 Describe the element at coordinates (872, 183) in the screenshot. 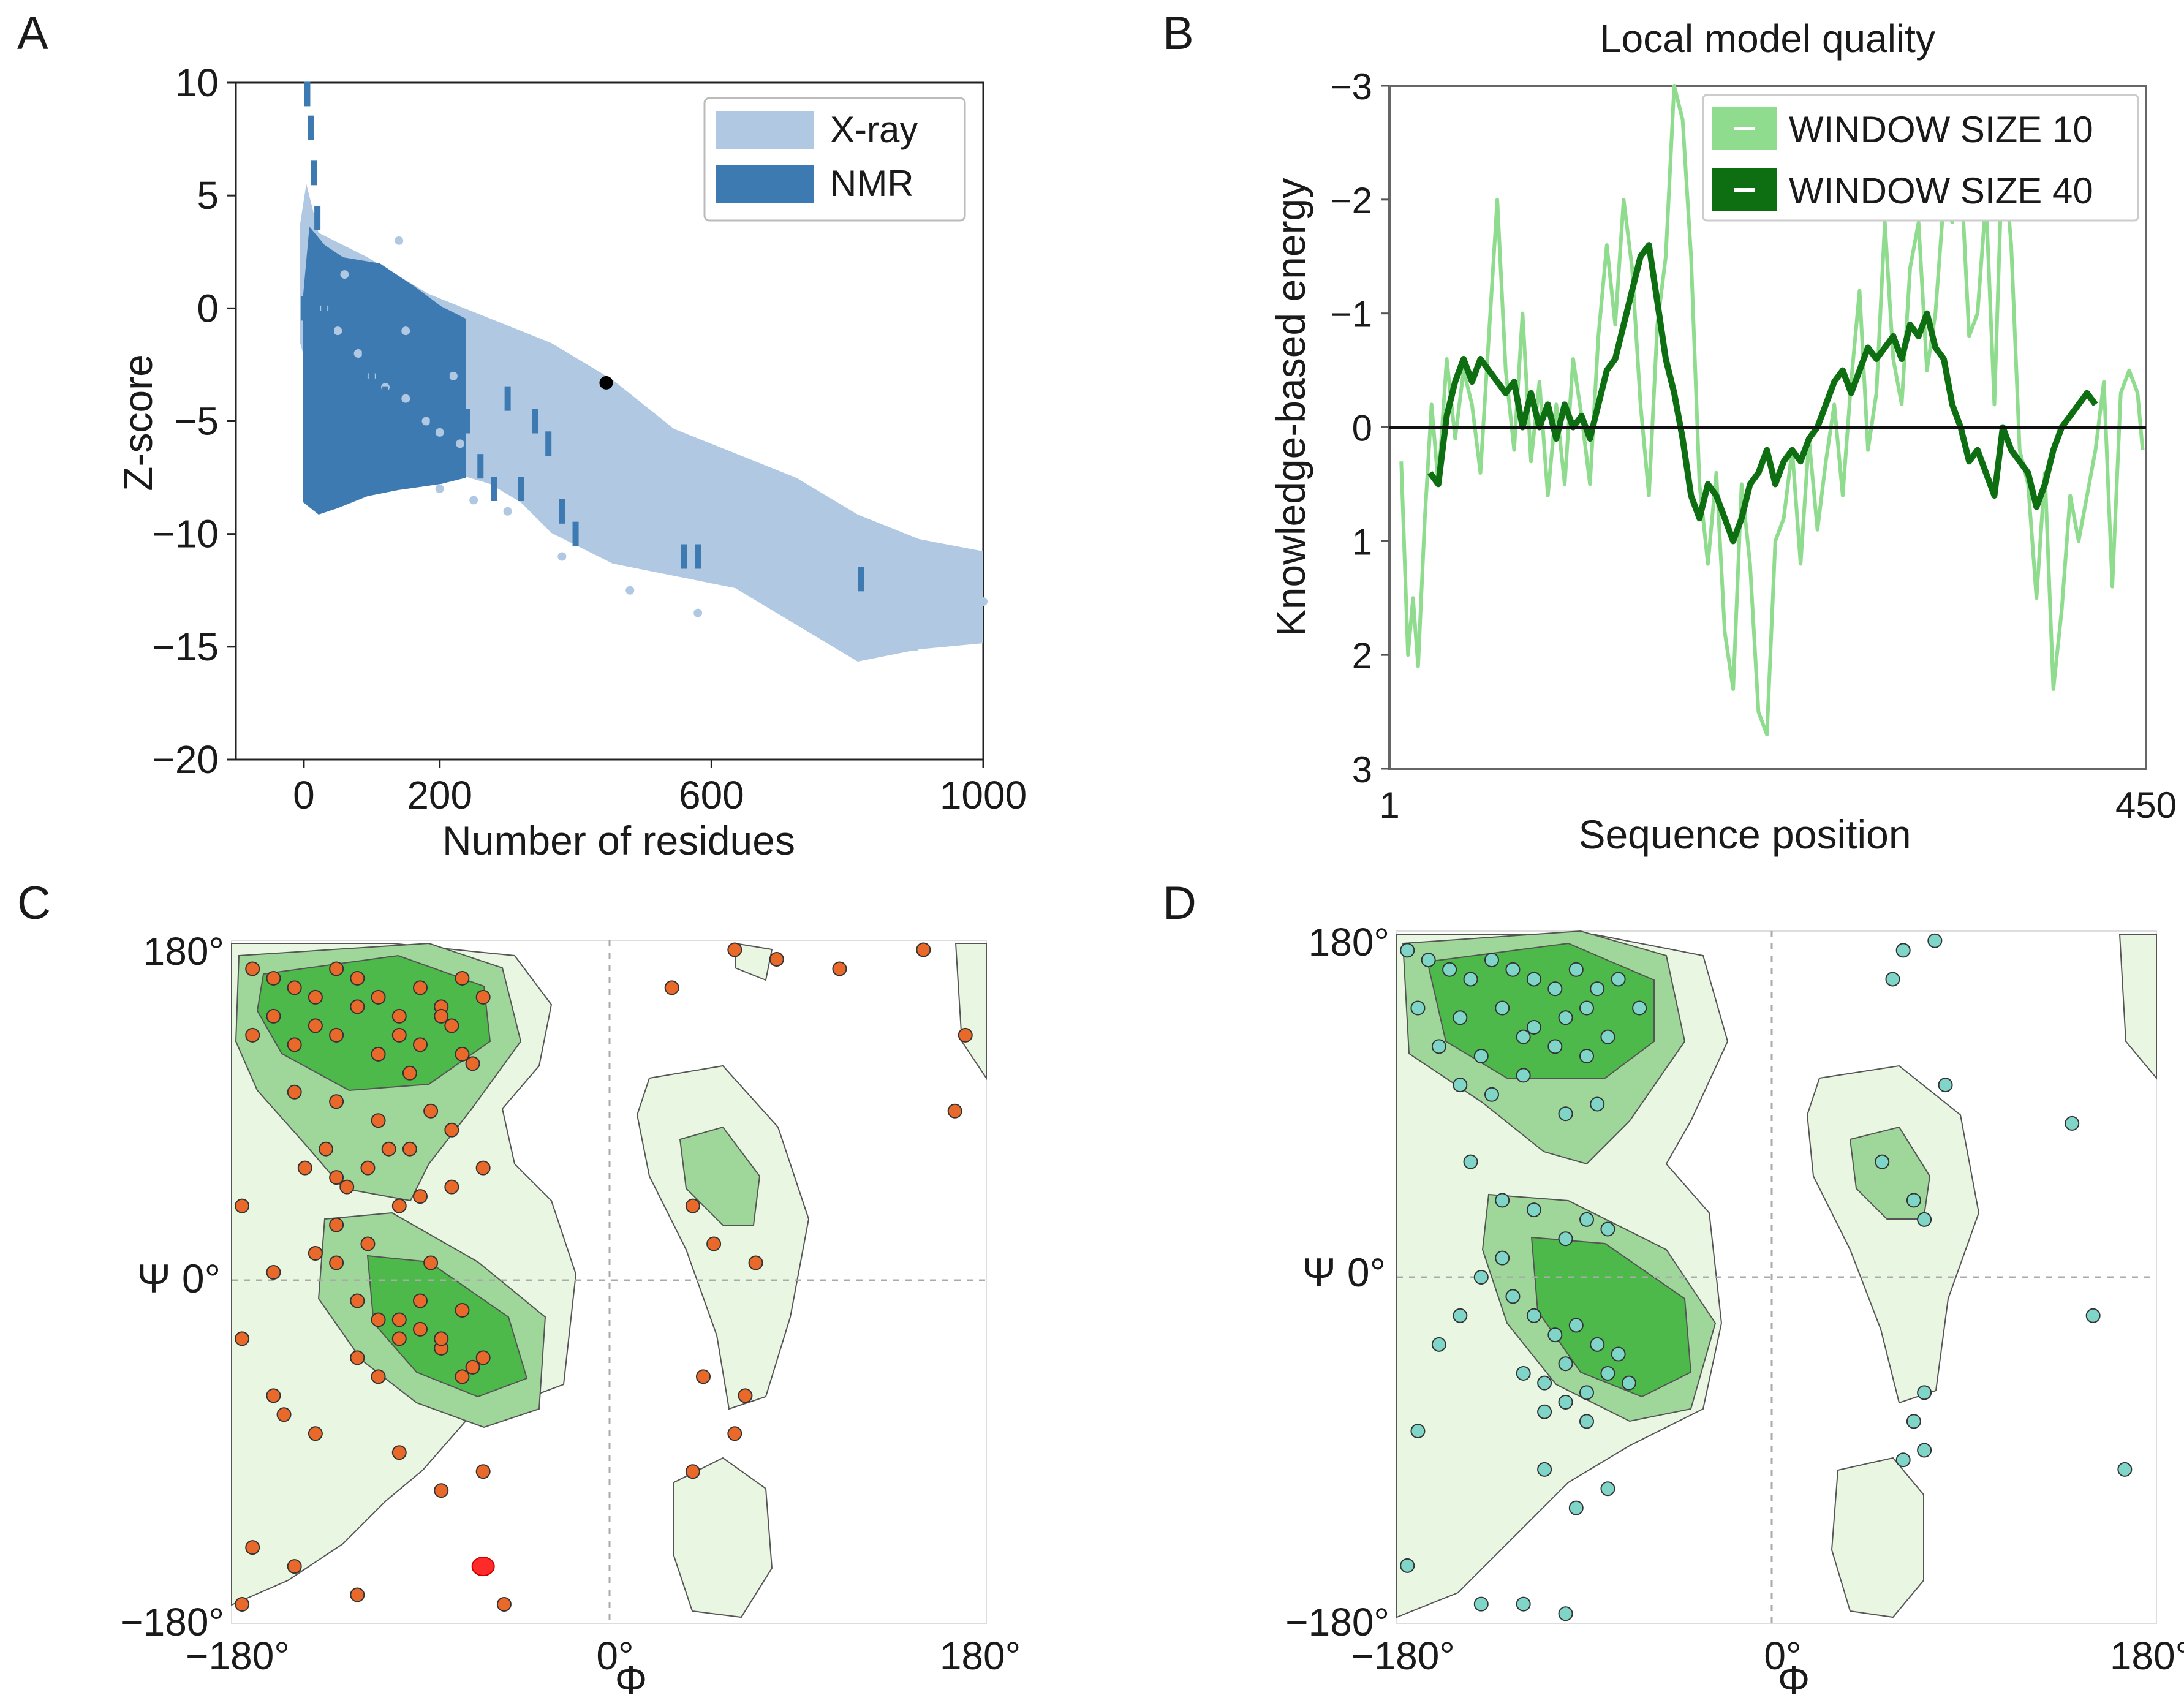

I see `legend-a-nmr-label: NMR` at that location.